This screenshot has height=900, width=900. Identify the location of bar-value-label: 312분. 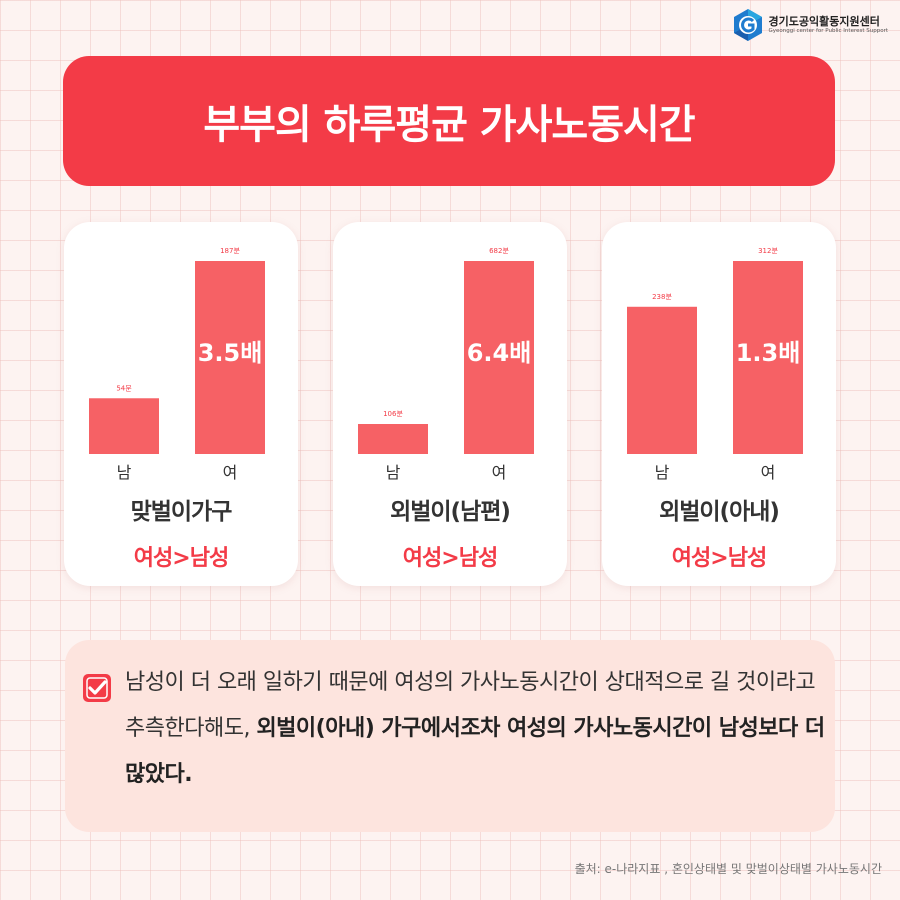
(768, 251).